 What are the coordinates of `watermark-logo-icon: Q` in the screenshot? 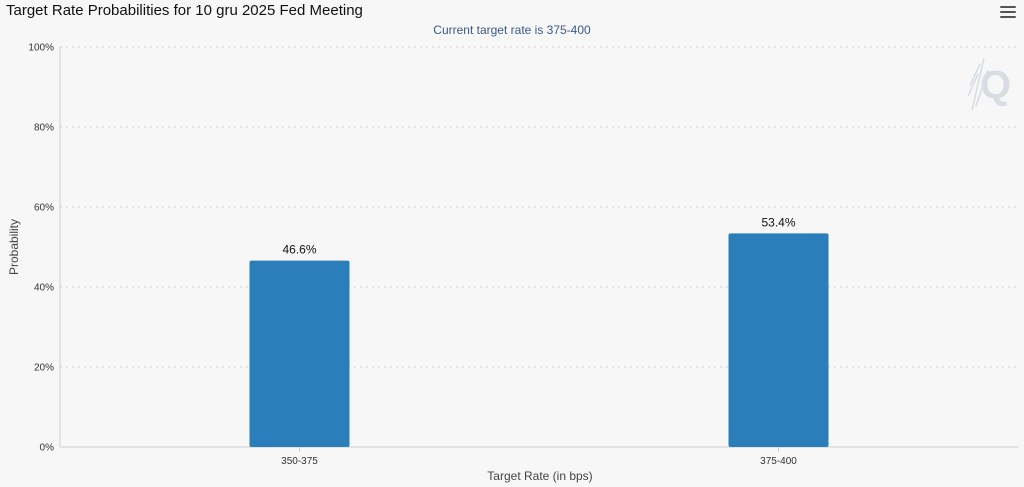 It's located at (989, 84).